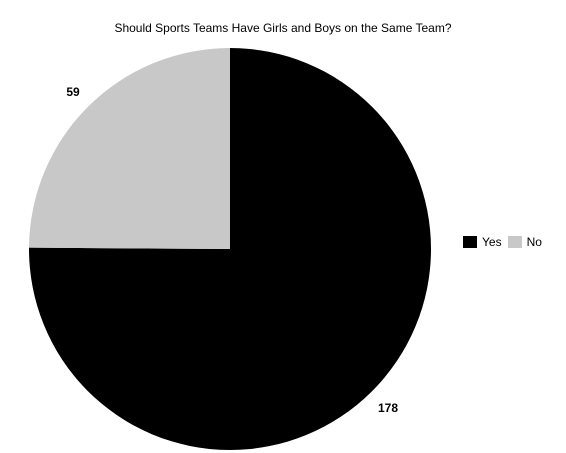  What do you see at coordinates (524, 242) in the screenshot?
I see `legend-item-no: No` at bounding box center [524, 242].